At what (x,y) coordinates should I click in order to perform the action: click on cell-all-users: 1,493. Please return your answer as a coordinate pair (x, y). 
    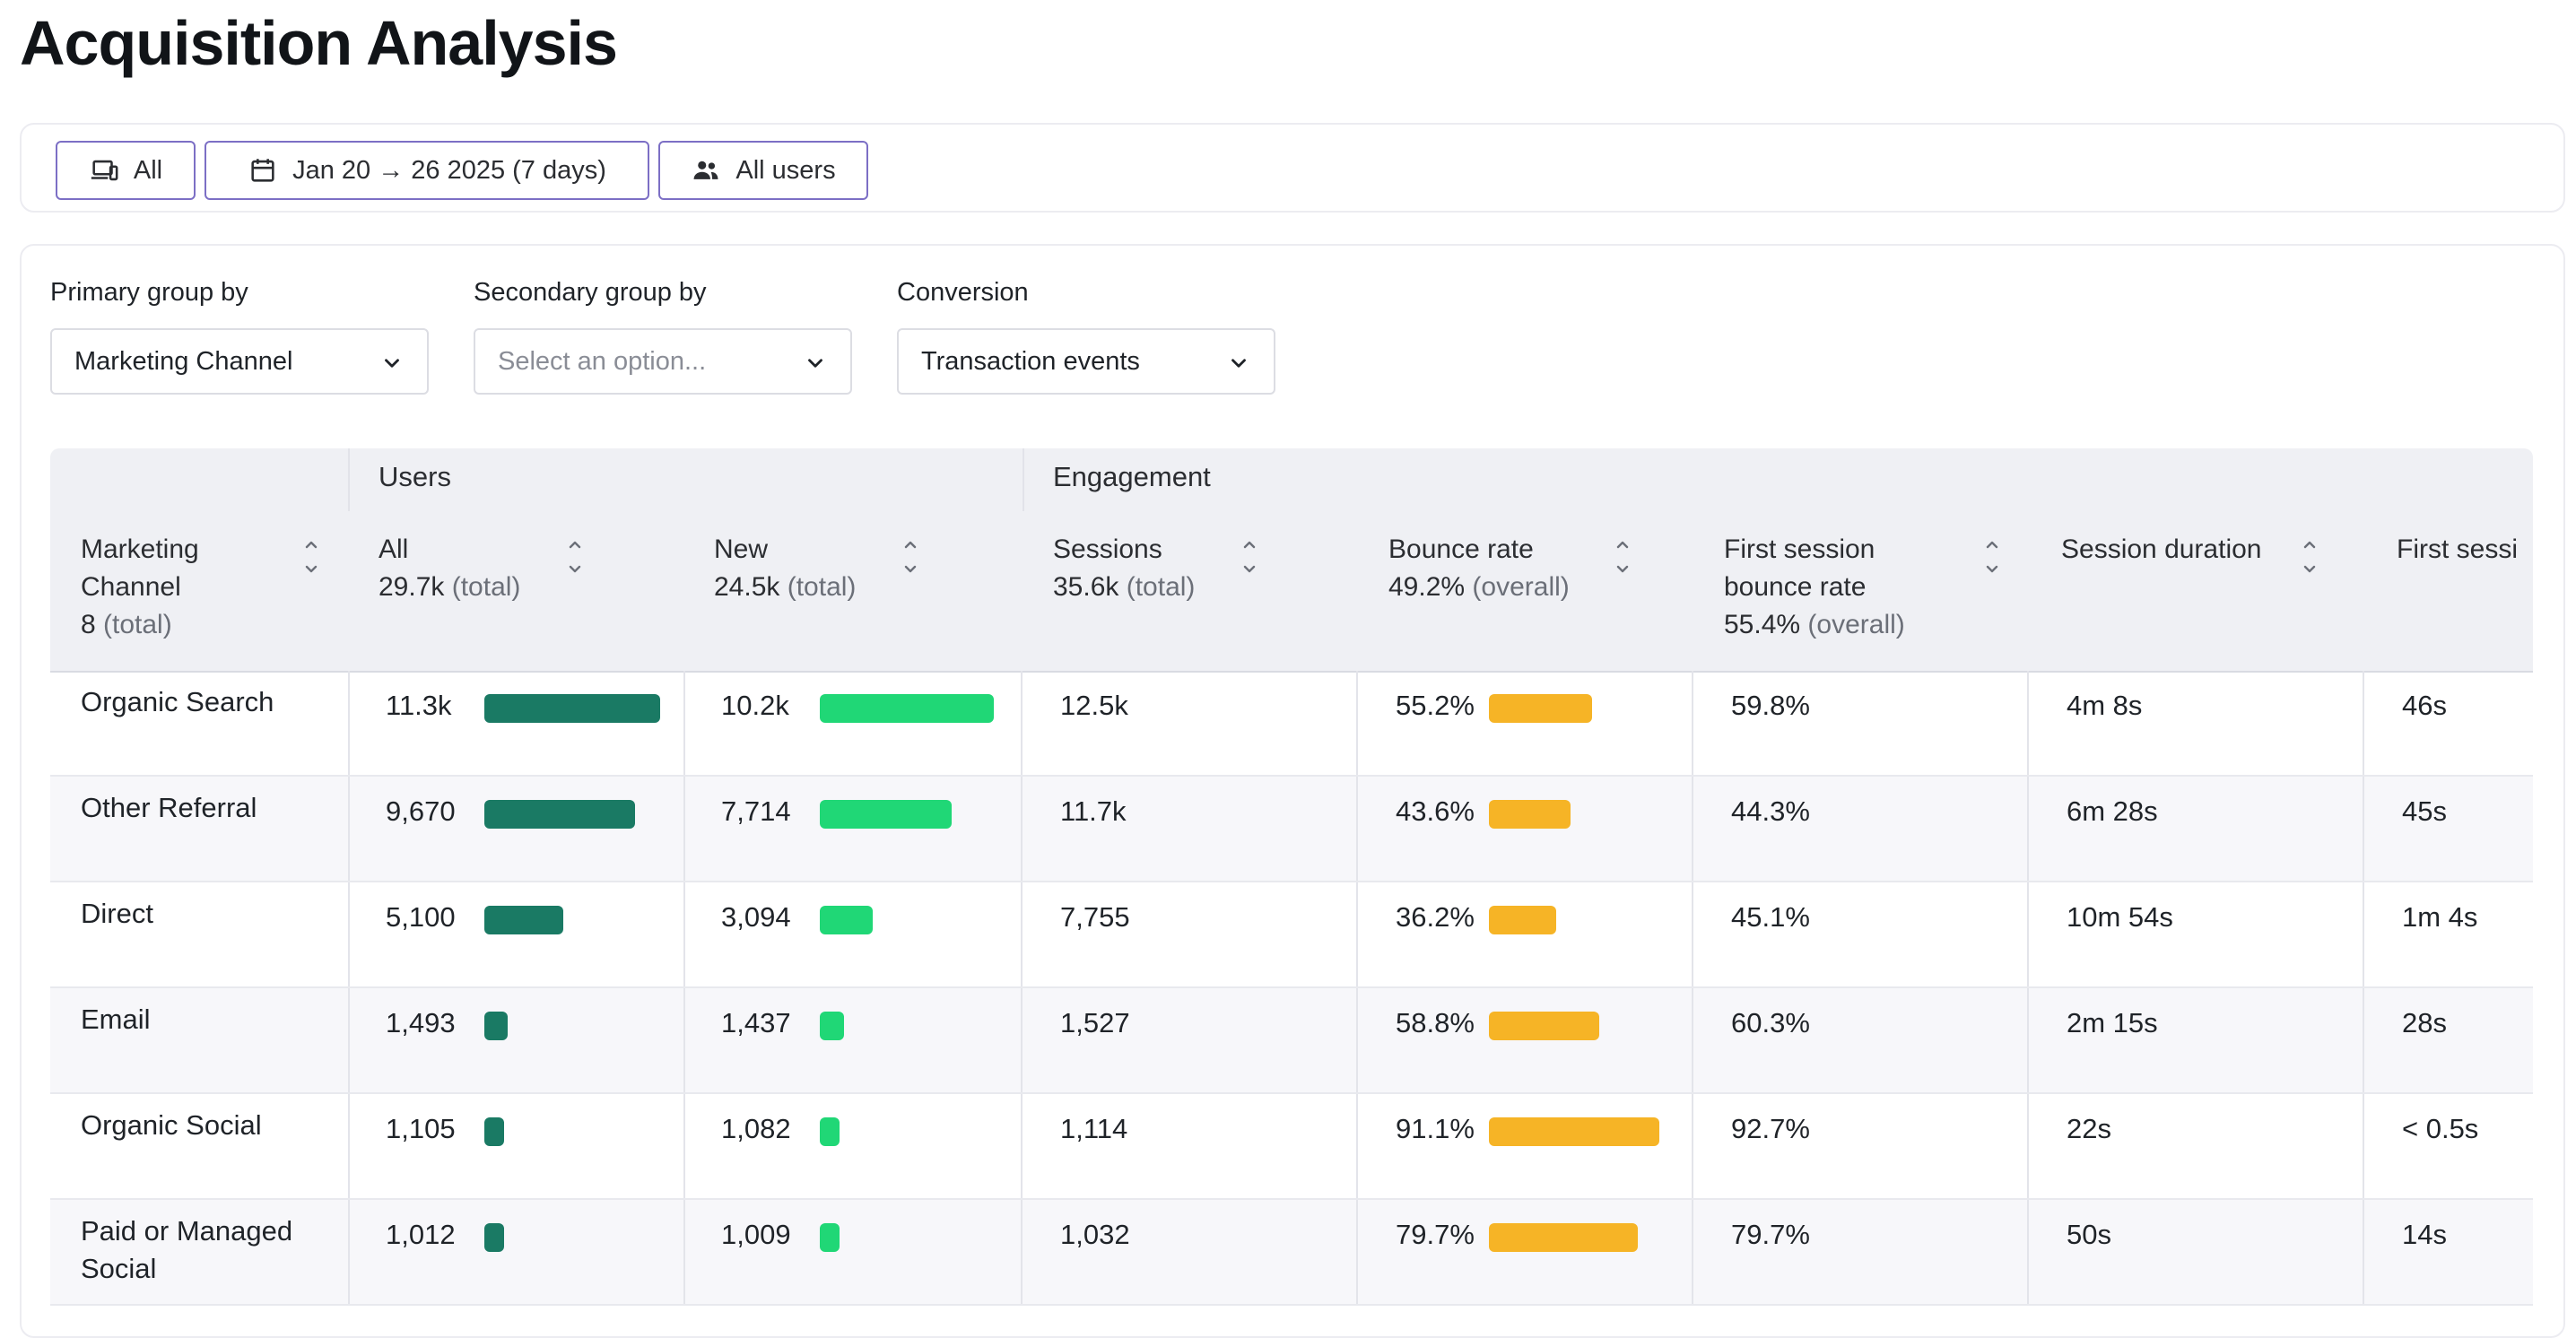
    Looking at the image, I should click on (421, 1022).